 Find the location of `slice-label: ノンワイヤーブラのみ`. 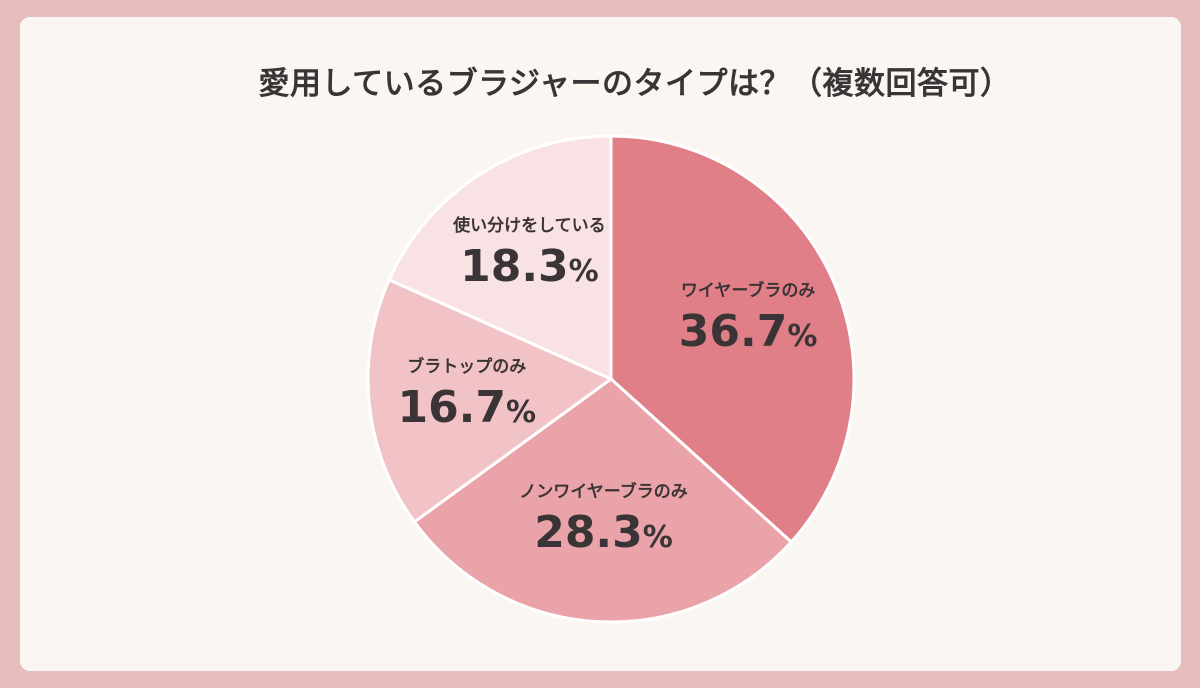

slice-label: ノンワイヤーブラのみ is located at coordinates (603, 491).